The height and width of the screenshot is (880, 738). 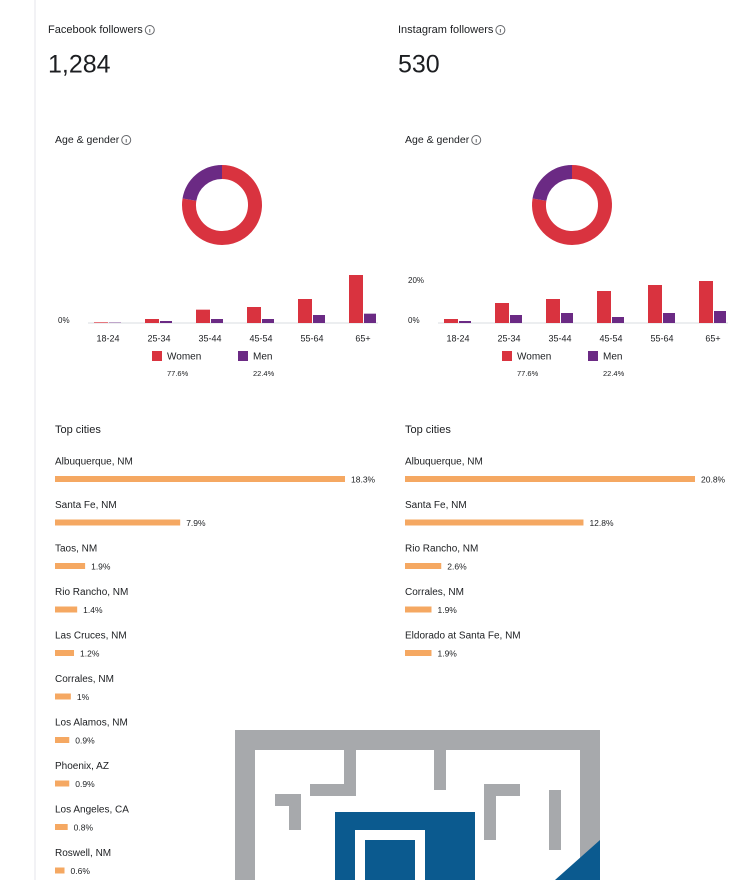 I want to click on x-tick-label: 35-44, so click(x=209, y=338).